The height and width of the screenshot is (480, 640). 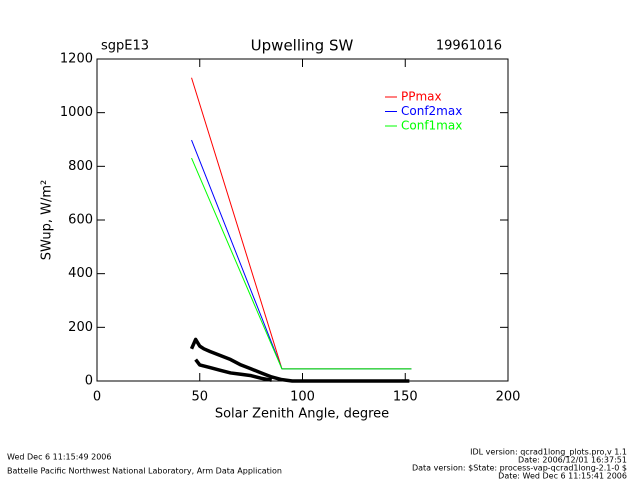 What do you see at coordinates (76, 112) in the screenshot?
I see `y-tick-label: 1000` at bounding box center [76, 112].